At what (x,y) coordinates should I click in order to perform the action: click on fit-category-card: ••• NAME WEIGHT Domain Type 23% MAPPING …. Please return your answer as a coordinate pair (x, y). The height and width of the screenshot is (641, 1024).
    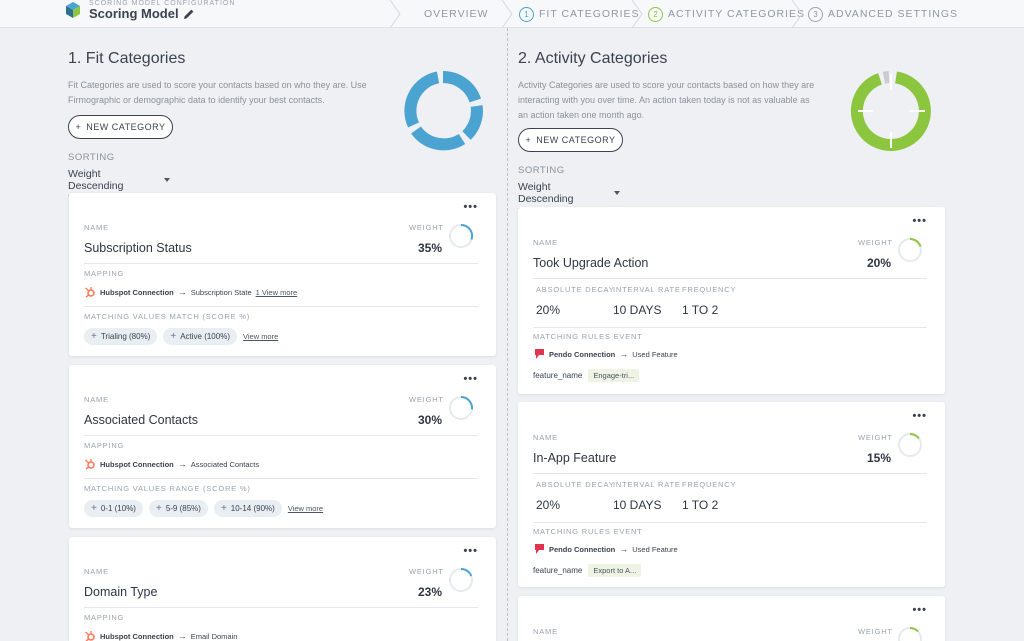
    Looking at the image, I should click on (282, 589).